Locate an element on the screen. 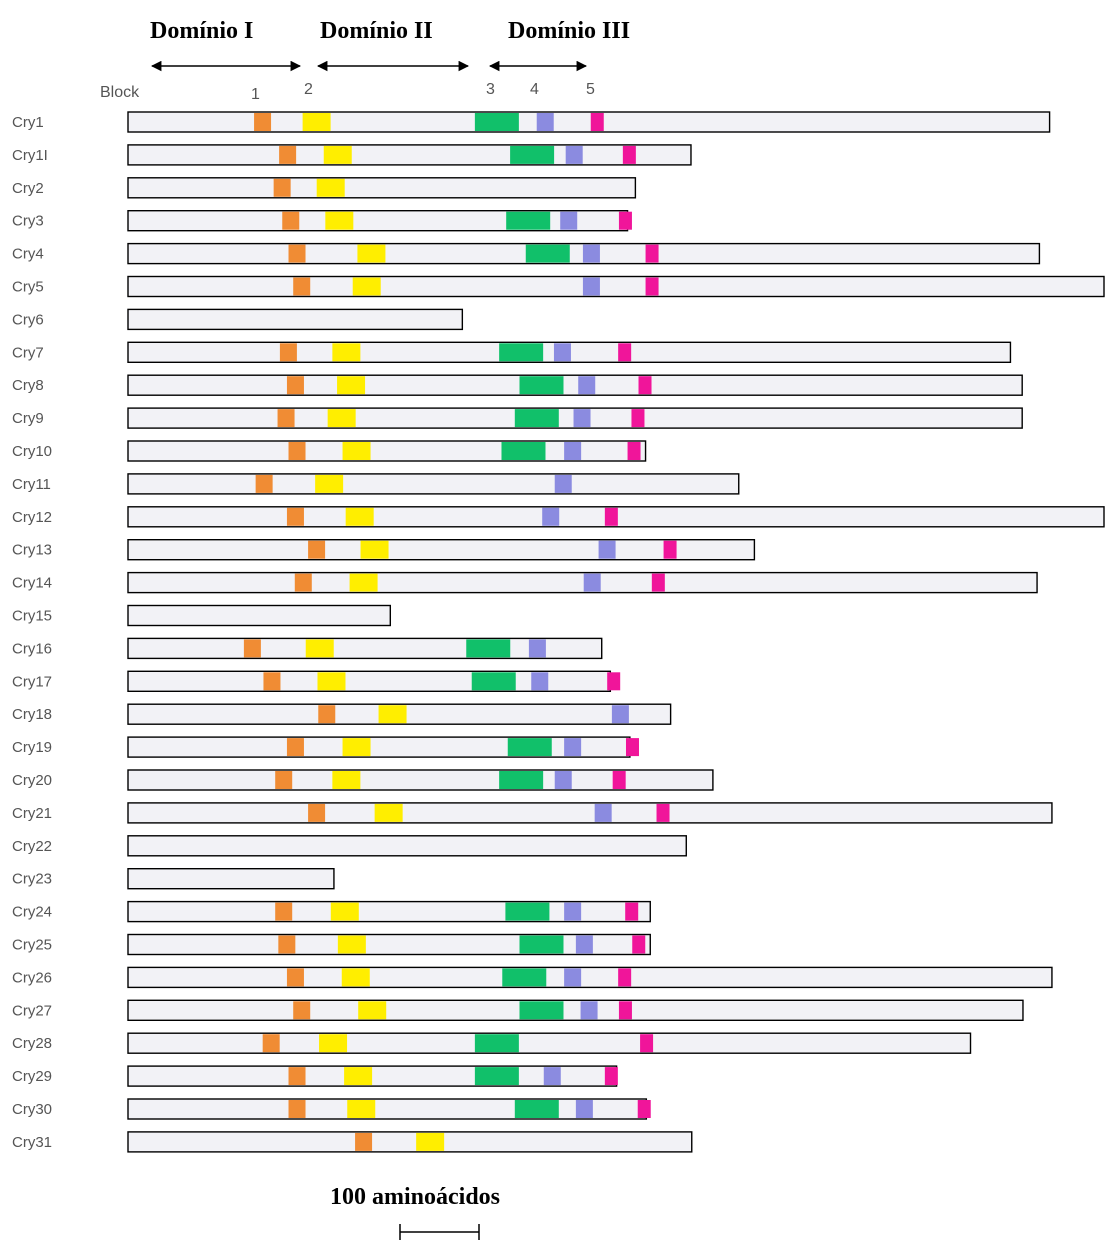 The image size is (1106, 1241). block-2-cry13 is located at coordinates (374, 549).